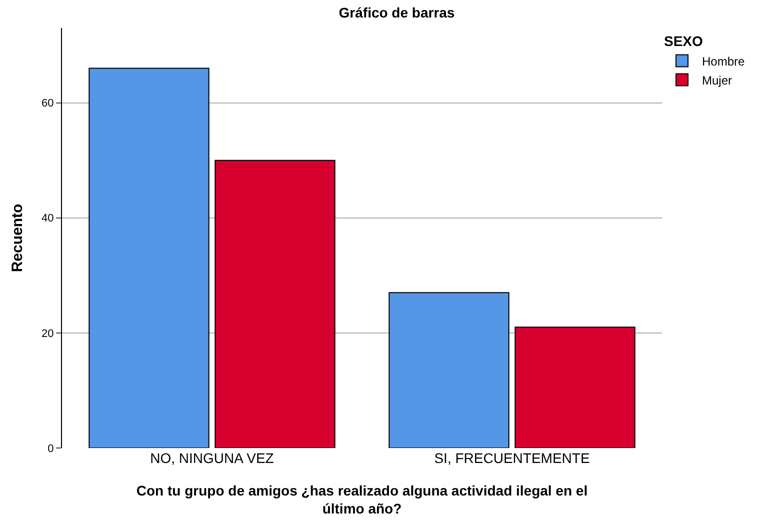 The height and width of the screenshot is (528, 763). What do you see at coordinates (684, 41) in the screenshot?
I see `legend-title: SEXO` at bounding box center [684, 41].